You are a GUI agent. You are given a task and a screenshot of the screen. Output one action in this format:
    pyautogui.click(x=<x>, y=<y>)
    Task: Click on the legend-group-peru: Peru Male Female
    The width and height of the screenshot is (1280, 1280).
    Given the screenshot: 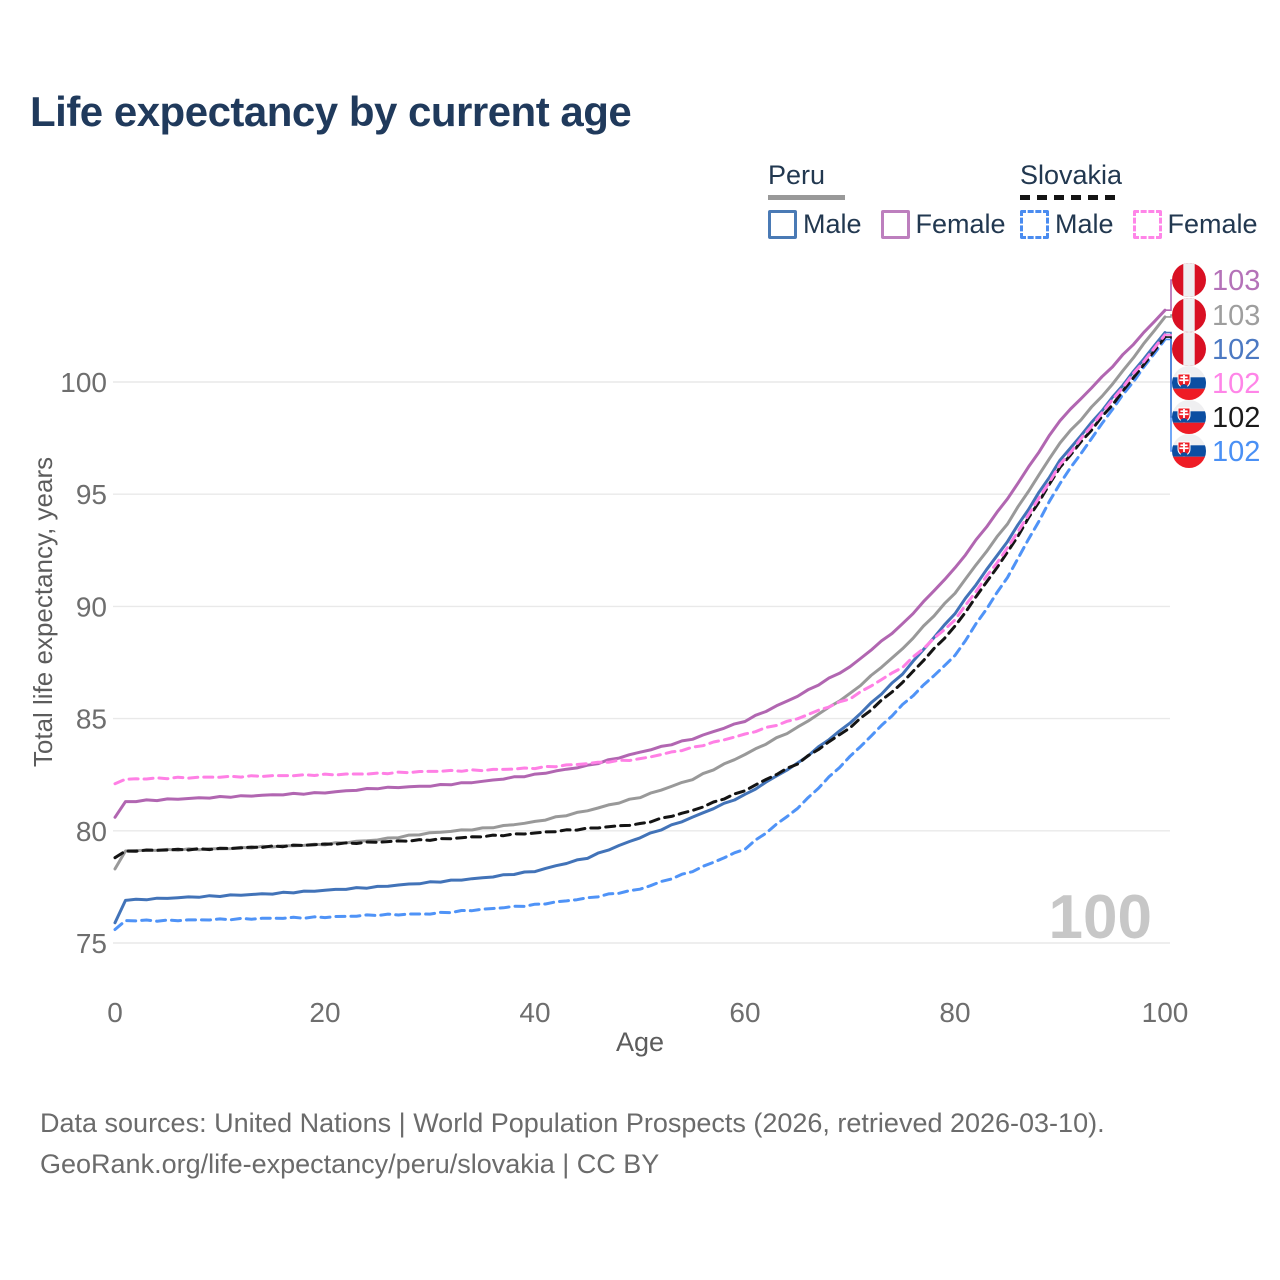 What is the action you would take?
    pyautogui.click(x=887, y=200)
    